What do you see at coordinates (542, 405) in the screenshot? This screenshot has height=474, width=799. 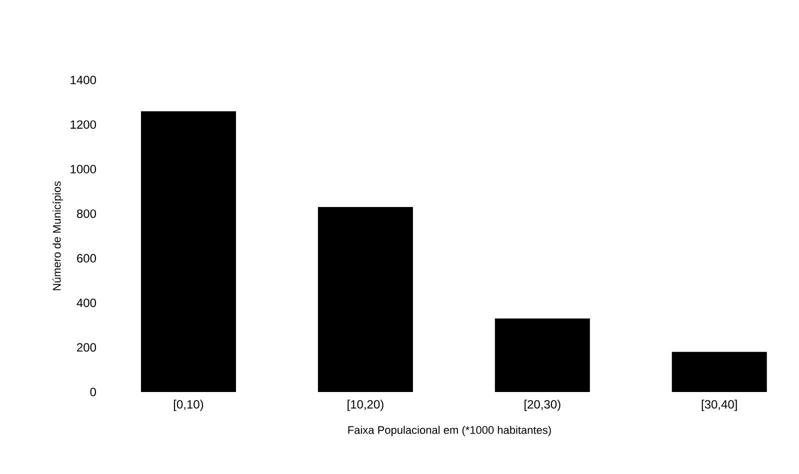 I see `x-tick-label: [20,30)` at bounding box center [542, 405].